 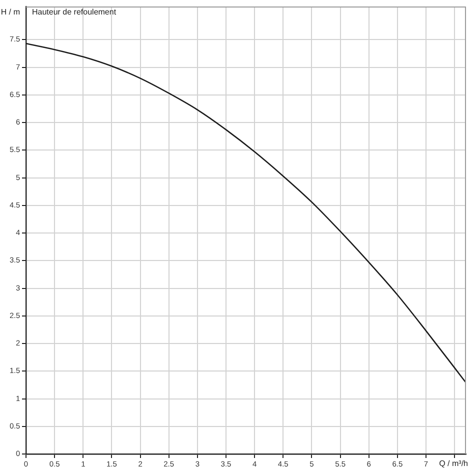 I want to click on x-axis-title: Q / m³/h, so click(x=453, y=463).